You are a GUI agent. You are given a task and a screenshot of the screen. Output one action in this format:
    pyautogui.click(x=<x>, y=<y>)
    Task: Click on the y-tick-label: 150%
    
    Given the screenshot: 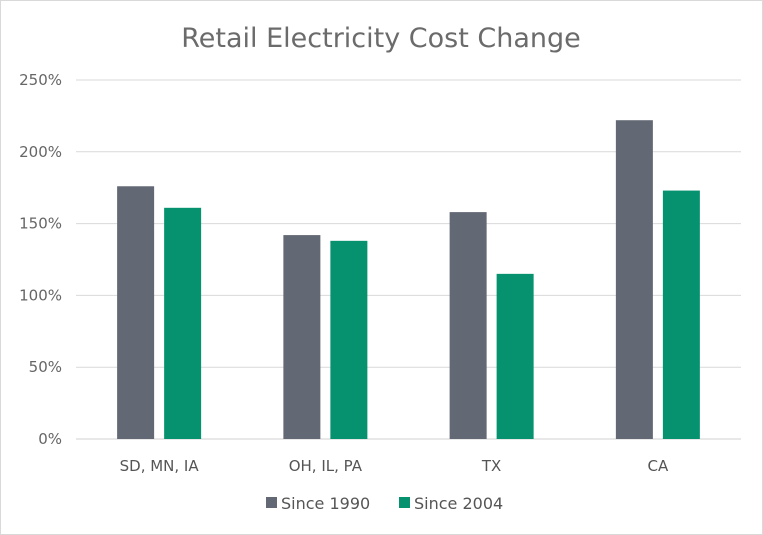 What is the action you would take?
    pyautogui.click(x=40, y=224)
    